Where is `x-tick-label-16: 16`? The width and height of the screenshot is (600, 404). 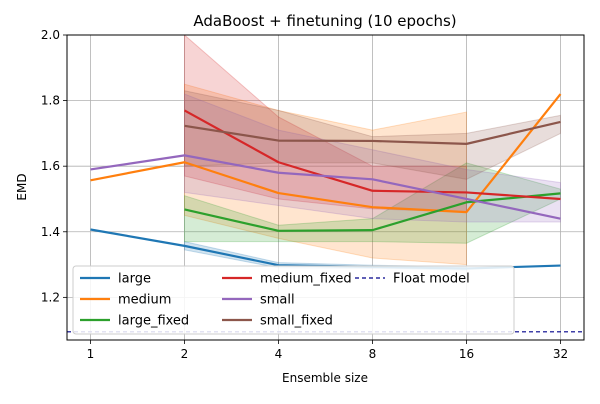
x-tick-label-16: 16 is located at coordinates (466, 354).